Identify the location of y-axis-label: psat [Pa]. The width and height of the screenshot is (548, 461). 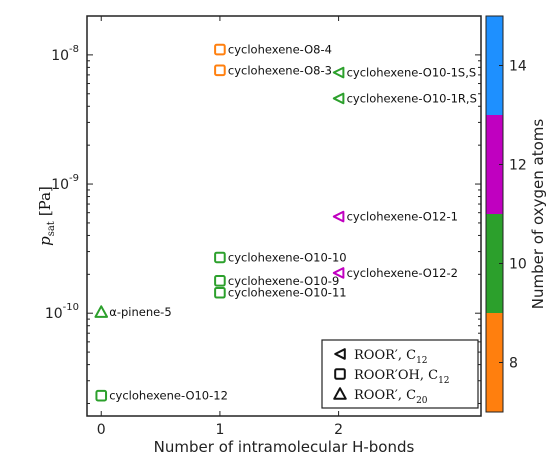
(46, 216).